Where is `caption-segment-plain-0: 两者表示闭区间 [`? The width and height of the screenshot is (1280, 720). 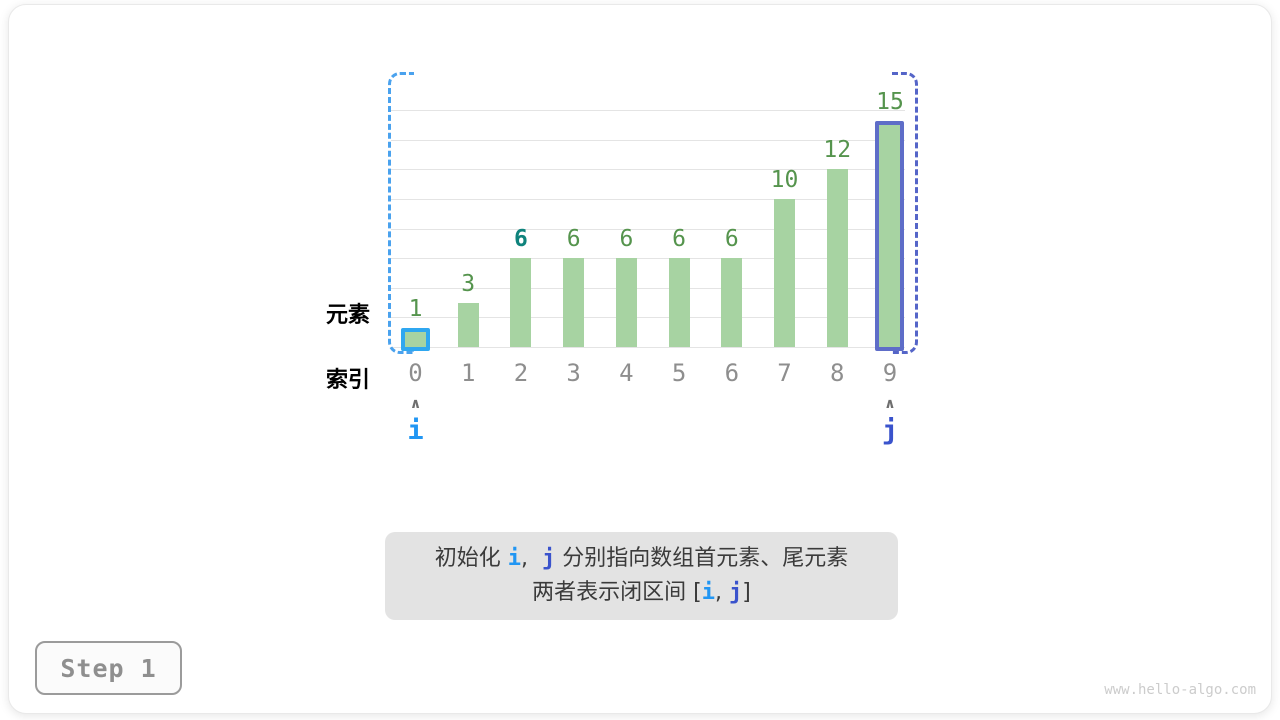 caption-segment-plain-0: 两者表示闭区间 [ is located at coordinates (617, 592).